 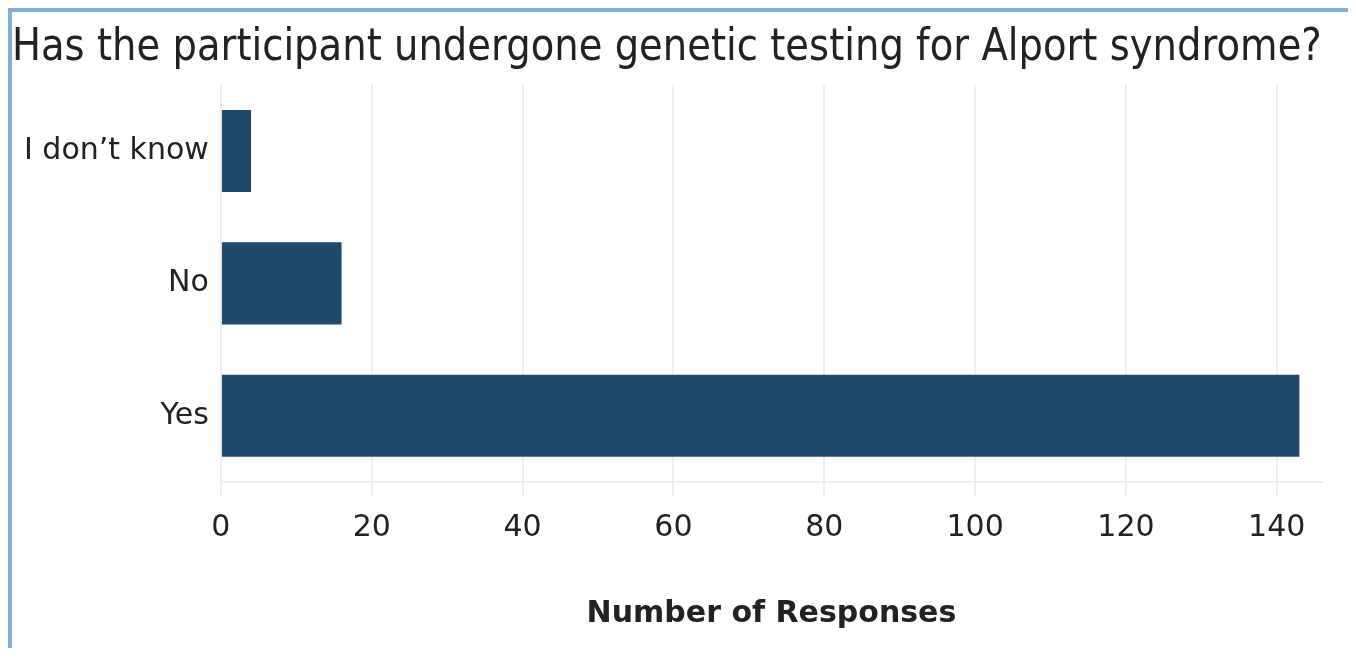 I want to click on y-tick-label: No, so click(x=188, y=281).